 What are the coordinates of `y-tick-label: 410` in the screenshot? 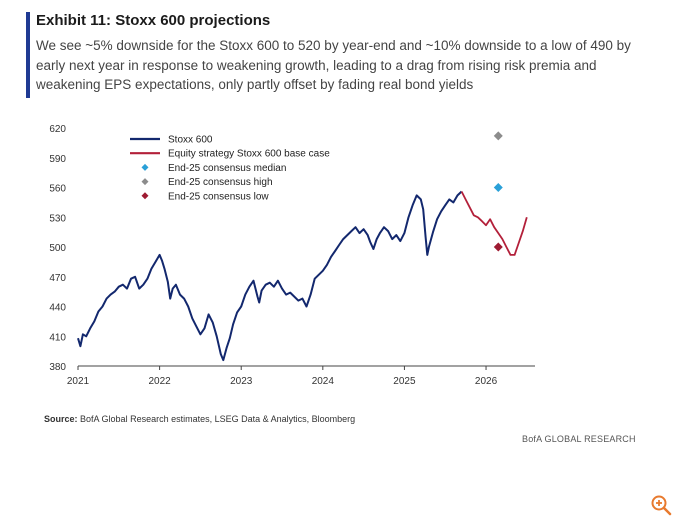 It's located at (57, 337).